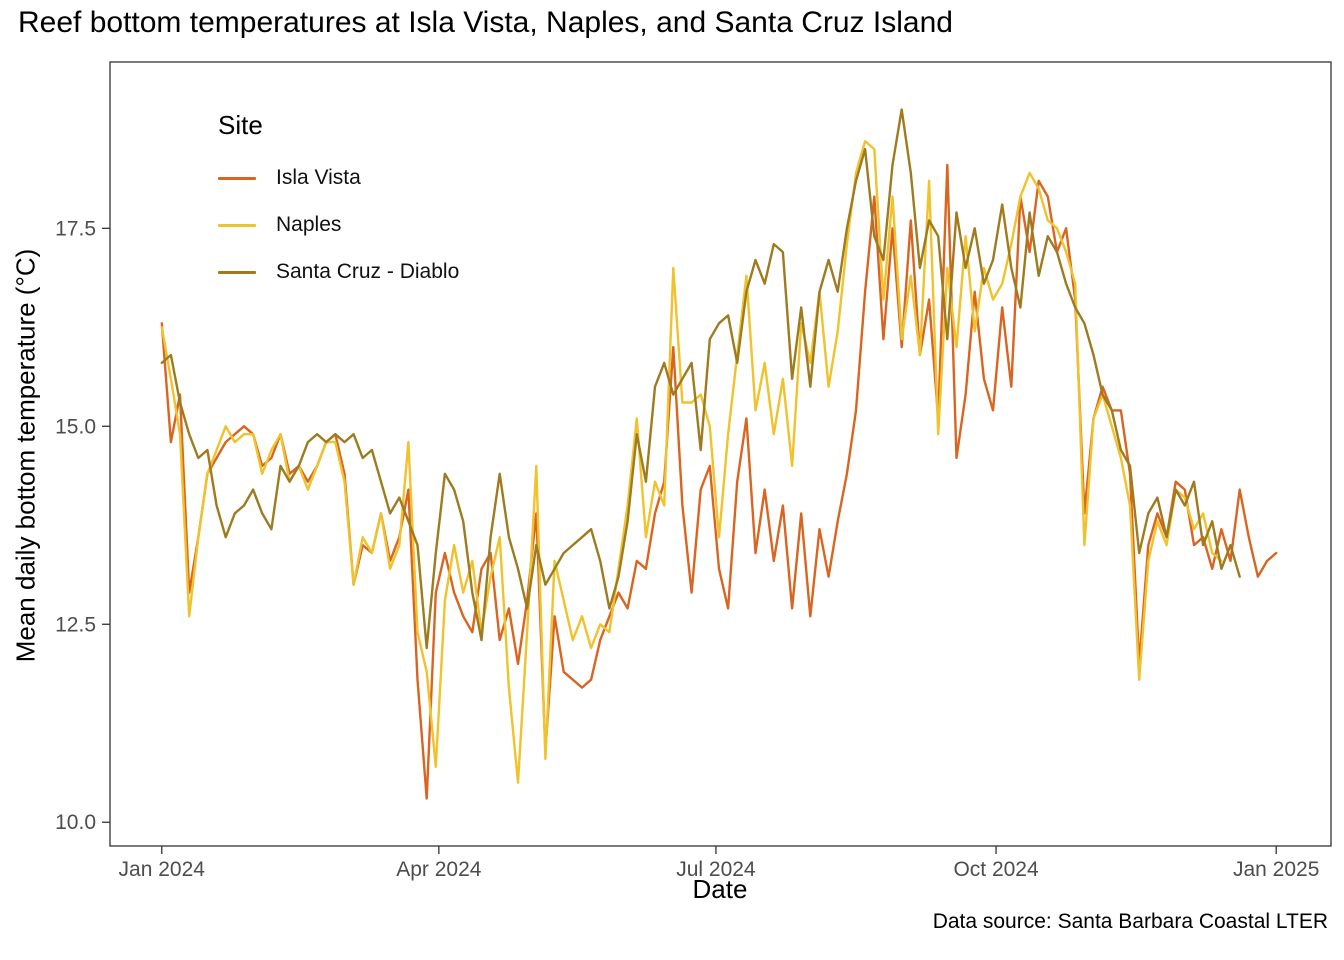 The height and width of the screenshot is (960, 1344). What do you see at coordinates (318, 177) in the screenshot?
I see `legend-item-label: Isla Vista` at bounding box center [318, 177].